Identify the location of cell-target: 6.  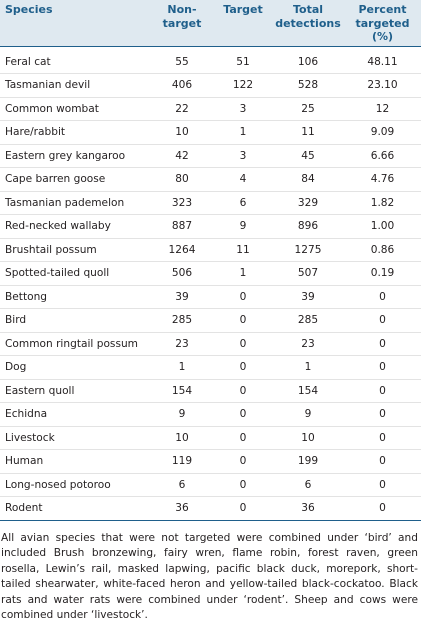
(243, 203).